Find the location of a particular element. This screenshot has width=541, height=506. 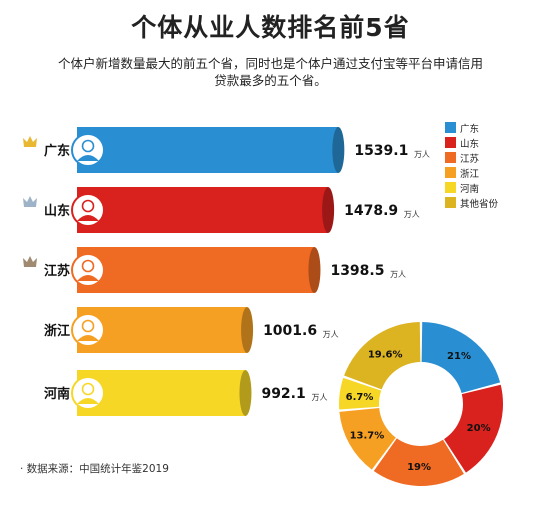

donut-label-浙江: 13.7% is located at coordinates (367, 435).